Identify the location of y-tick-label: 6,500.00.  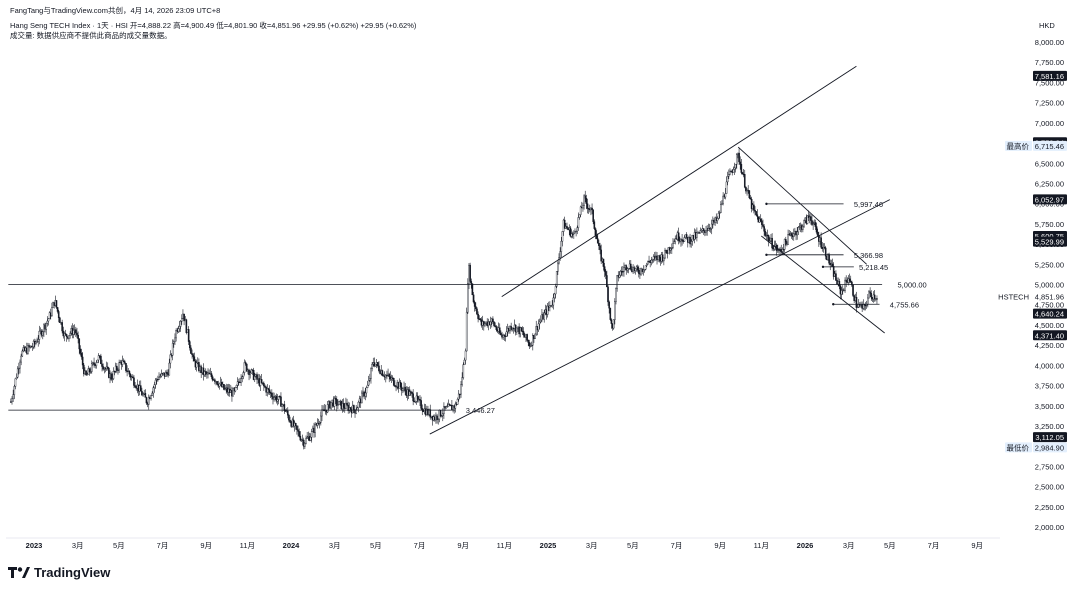
(1049, 163).